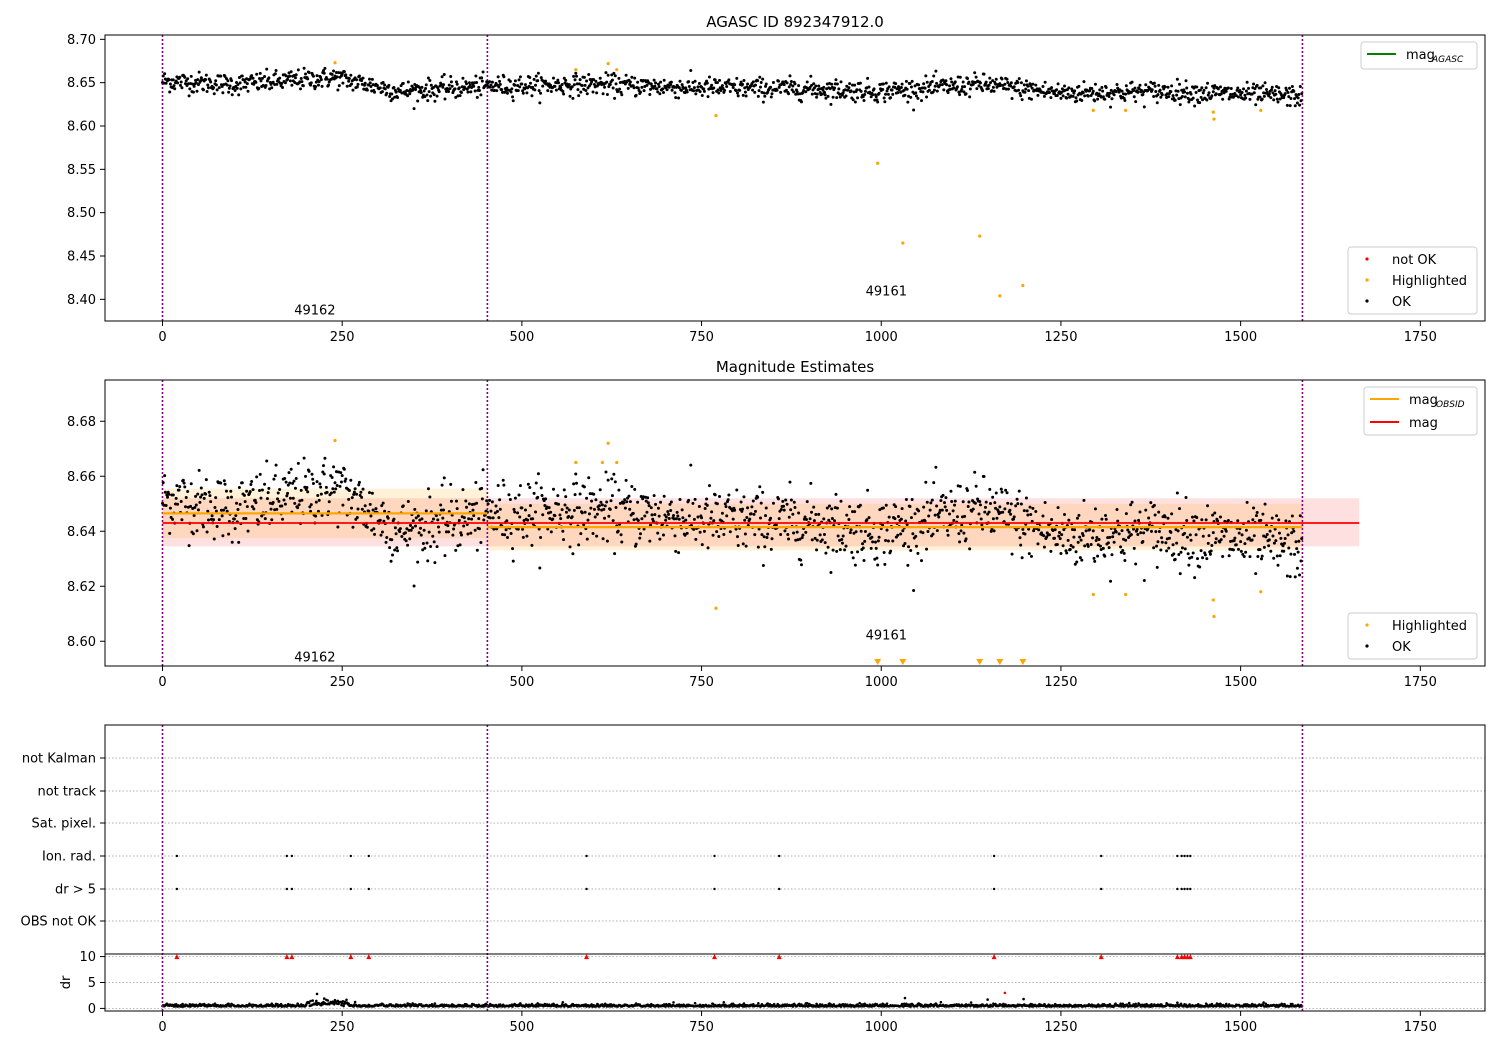  Describe the element at coordinates (1240, 337) in the screenshot. I see `x-tick-label: 1500` at that location.